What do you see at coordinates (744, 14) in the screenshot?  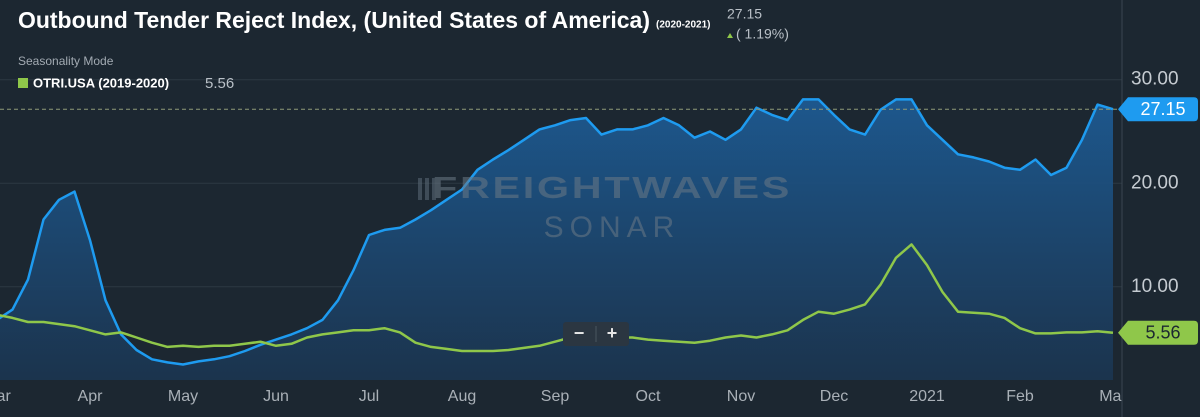 I see `header-value: 27.15` at bounding box center [744, 14].